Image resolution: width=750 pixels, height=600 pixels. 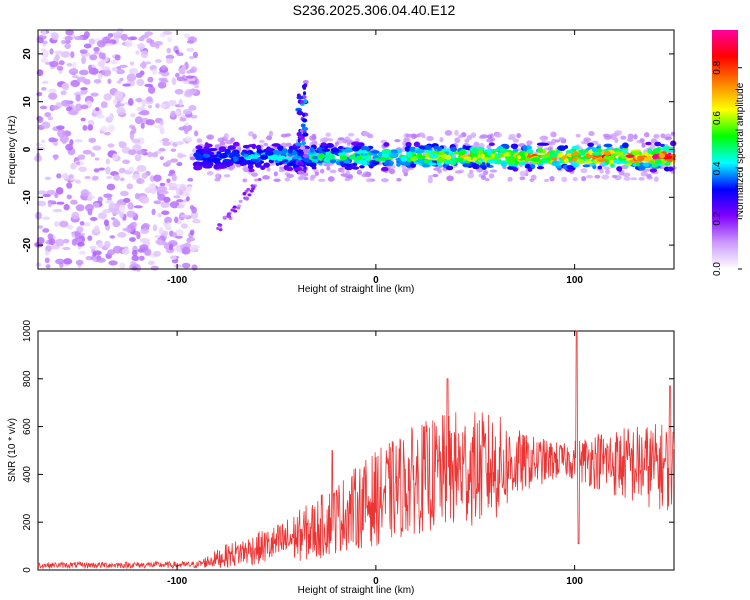 I want to click on y-tick-label: 800, so click(x=27, y=378).